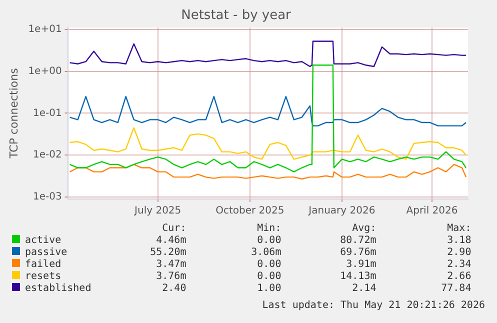 The width and height of the screenshot is (497, 323). What do you see at coordinates (46, 252) in the screenshot?
I see `legend-label: passive` at bounding box center [46, 252].